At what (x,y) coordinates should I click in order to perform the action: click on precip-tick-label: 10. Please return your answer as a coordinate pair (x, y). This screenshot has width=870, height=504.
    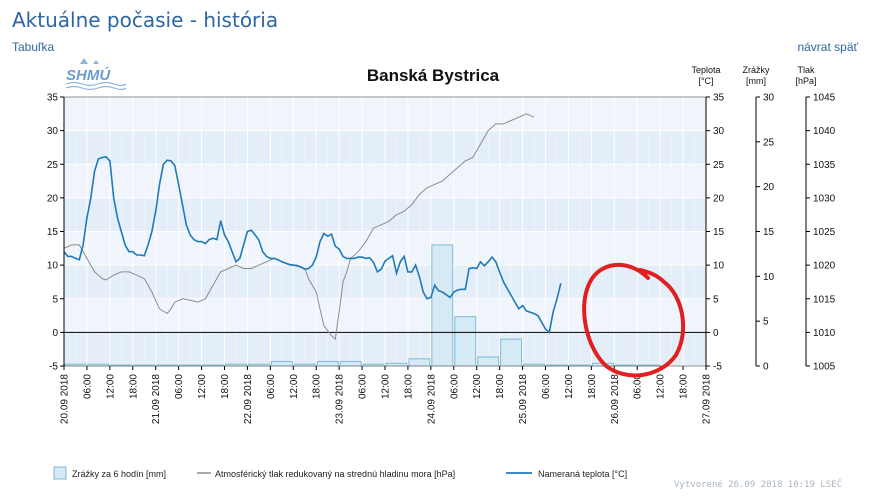
    Looking at the image, I should click on (769, 277).